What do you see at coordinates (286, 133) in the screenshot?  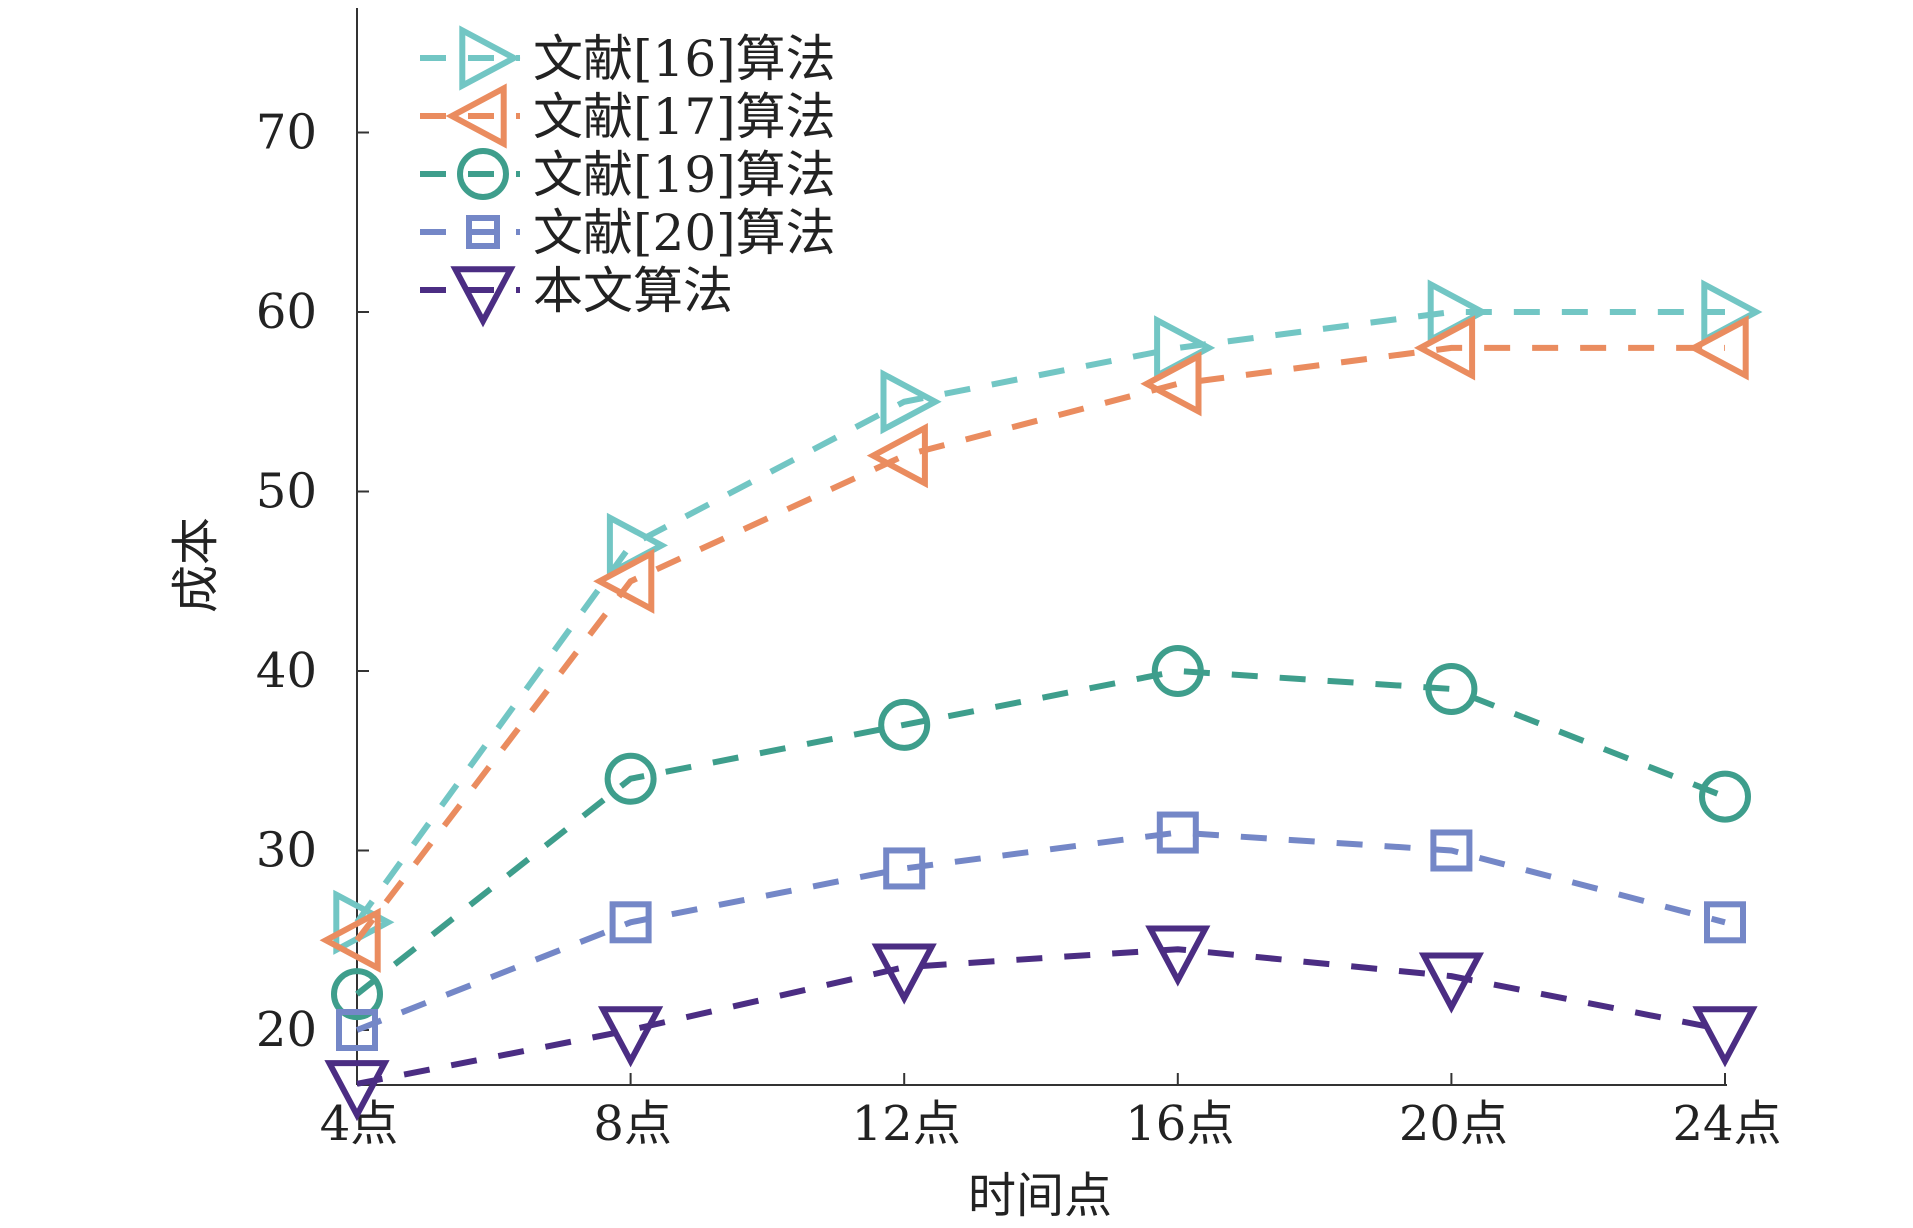 I see `y-tick-label: 70` at bounding box center [286, 133].